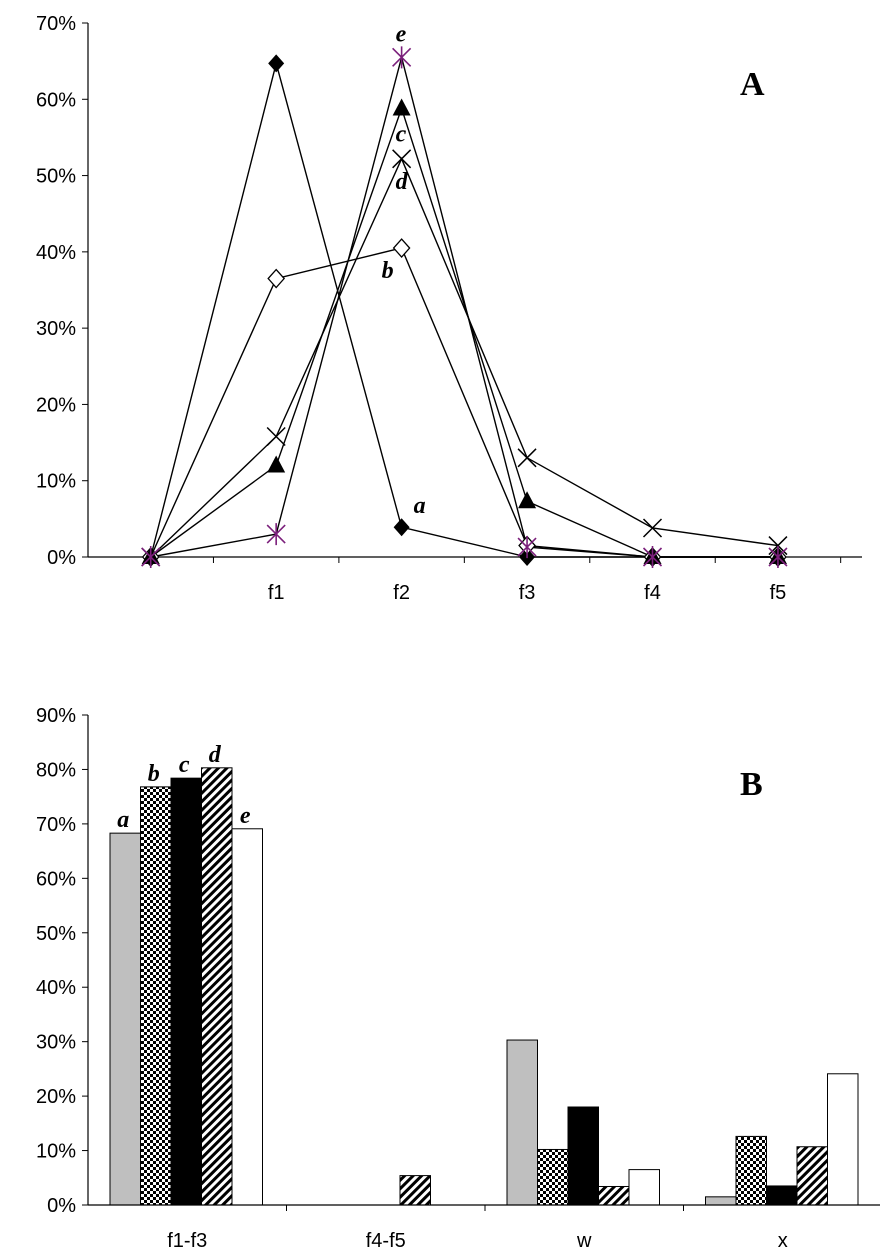 This screenshot has height=1253, width=880. Describe the element at coordinates (386, 1241) in the screenshot. I see `x-tick-label: f4-f5` at that location.